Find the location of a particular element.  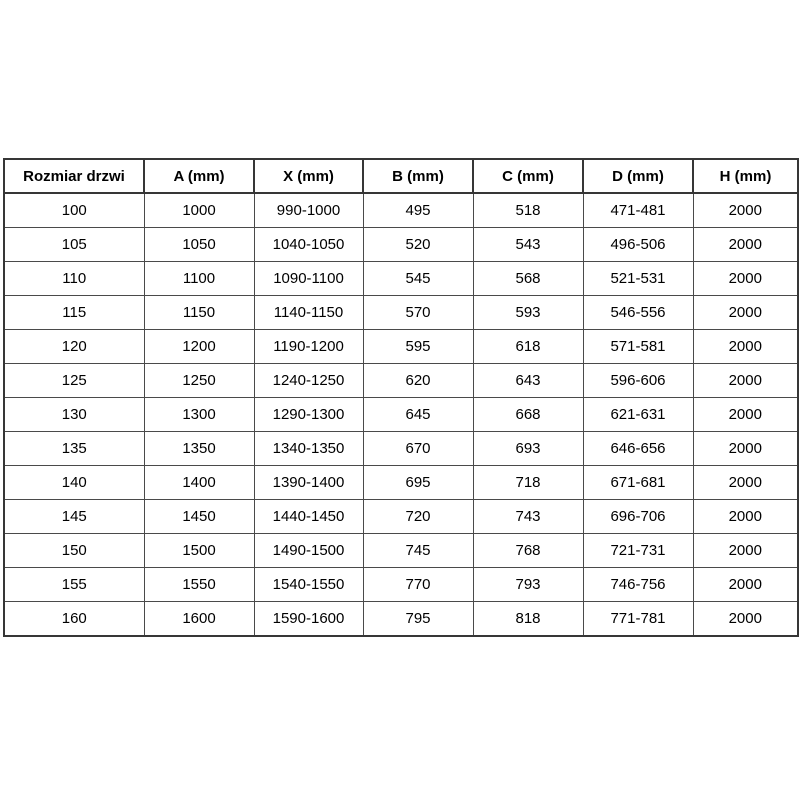

table-cell: 1100 is located at coordinates (199, 278).